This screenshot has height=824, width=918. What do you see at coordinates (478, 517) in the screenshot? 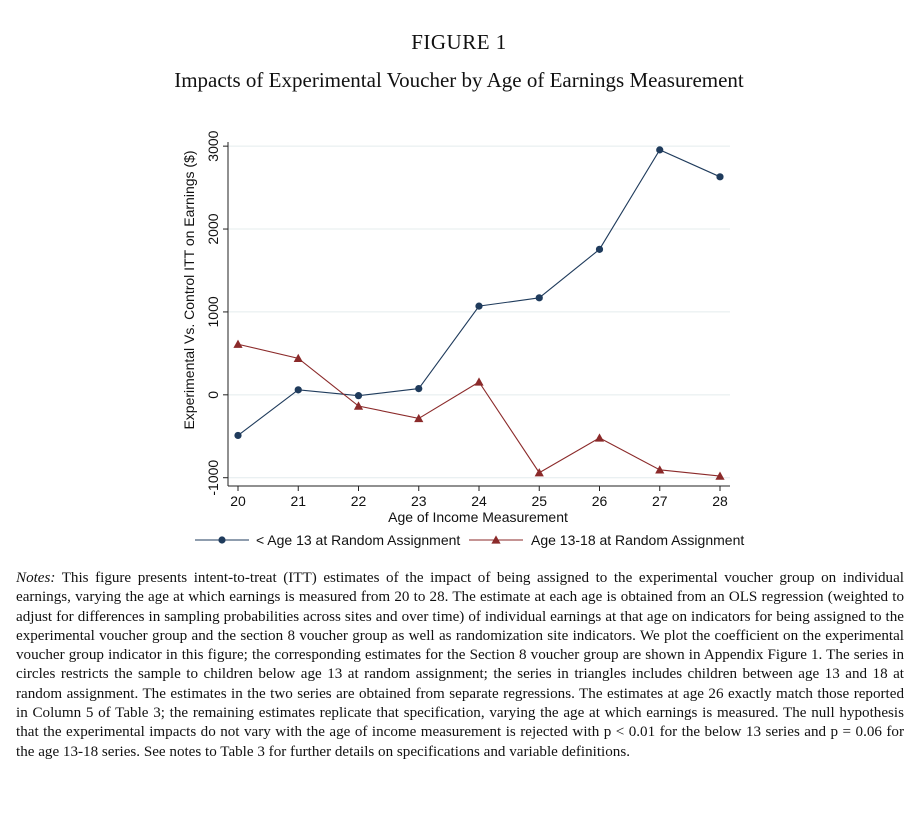
I see `x-axis-title: Age of Income Measurement` at bounding box center [478, 517].